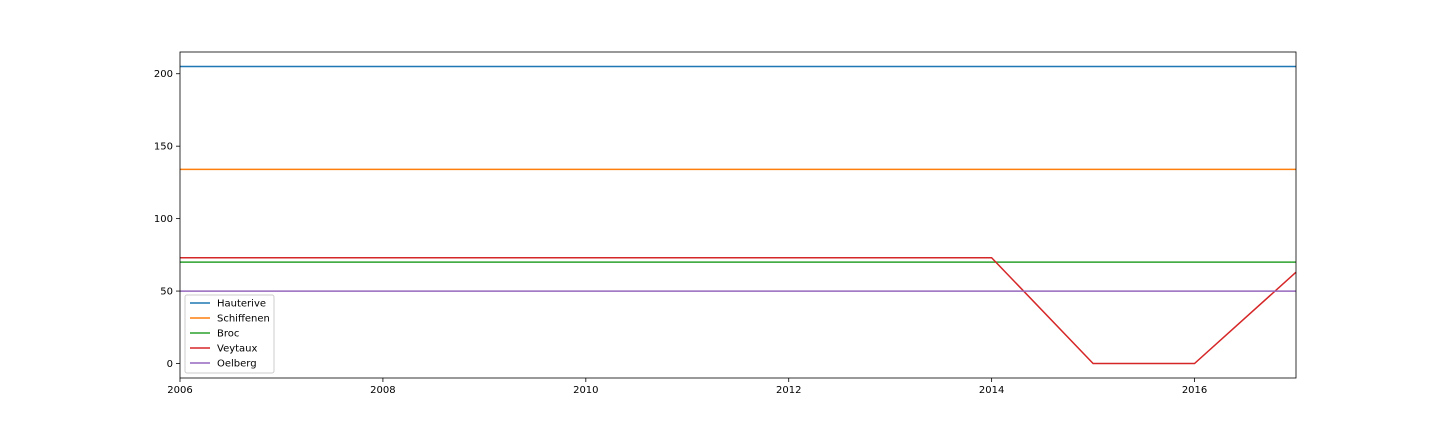 This screenshot has width=1440, height=432. I want to click on legend-box, so click(229, 334).